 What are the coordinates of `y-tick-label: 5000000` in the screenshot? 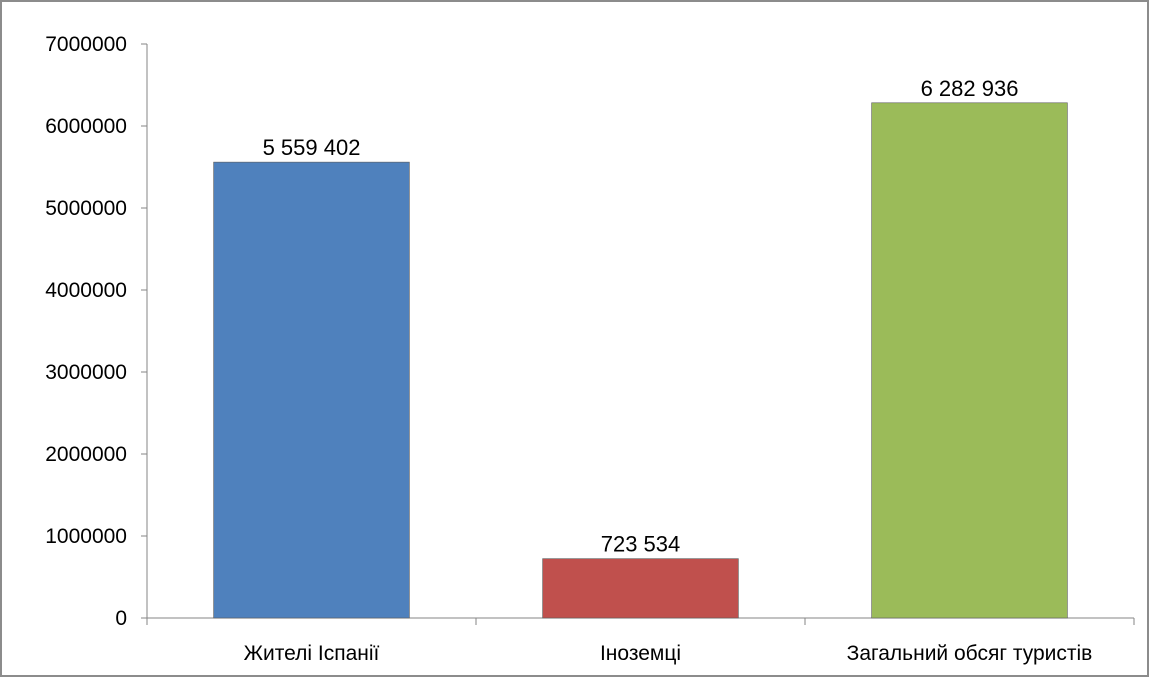 It's located at (86, 208).